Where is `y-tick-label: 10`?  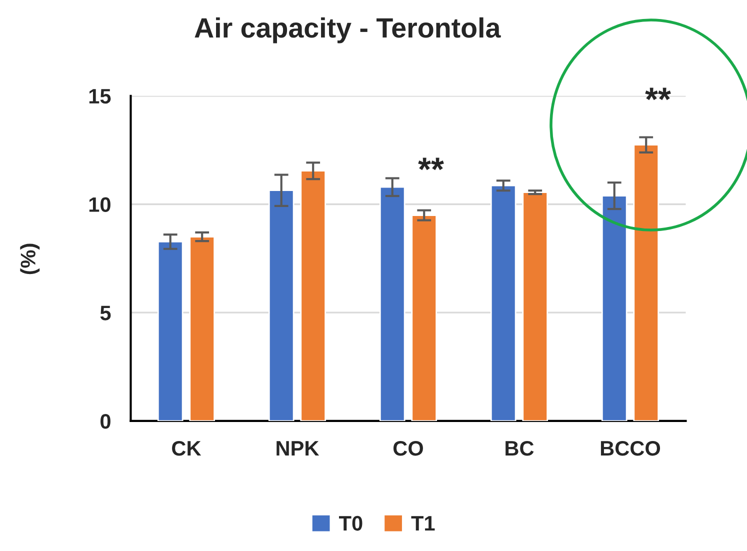
y-tick-label: 10 is located at coordinates (99, 204).